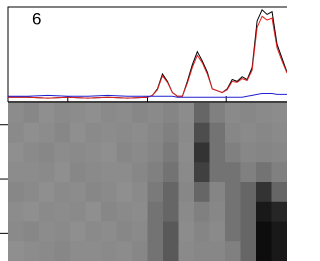 This screenshot has width=320, height=261. What do you see at coordinates (147, 95) in the screenshot?
I see `line-series` at bounding box center [147, 95].